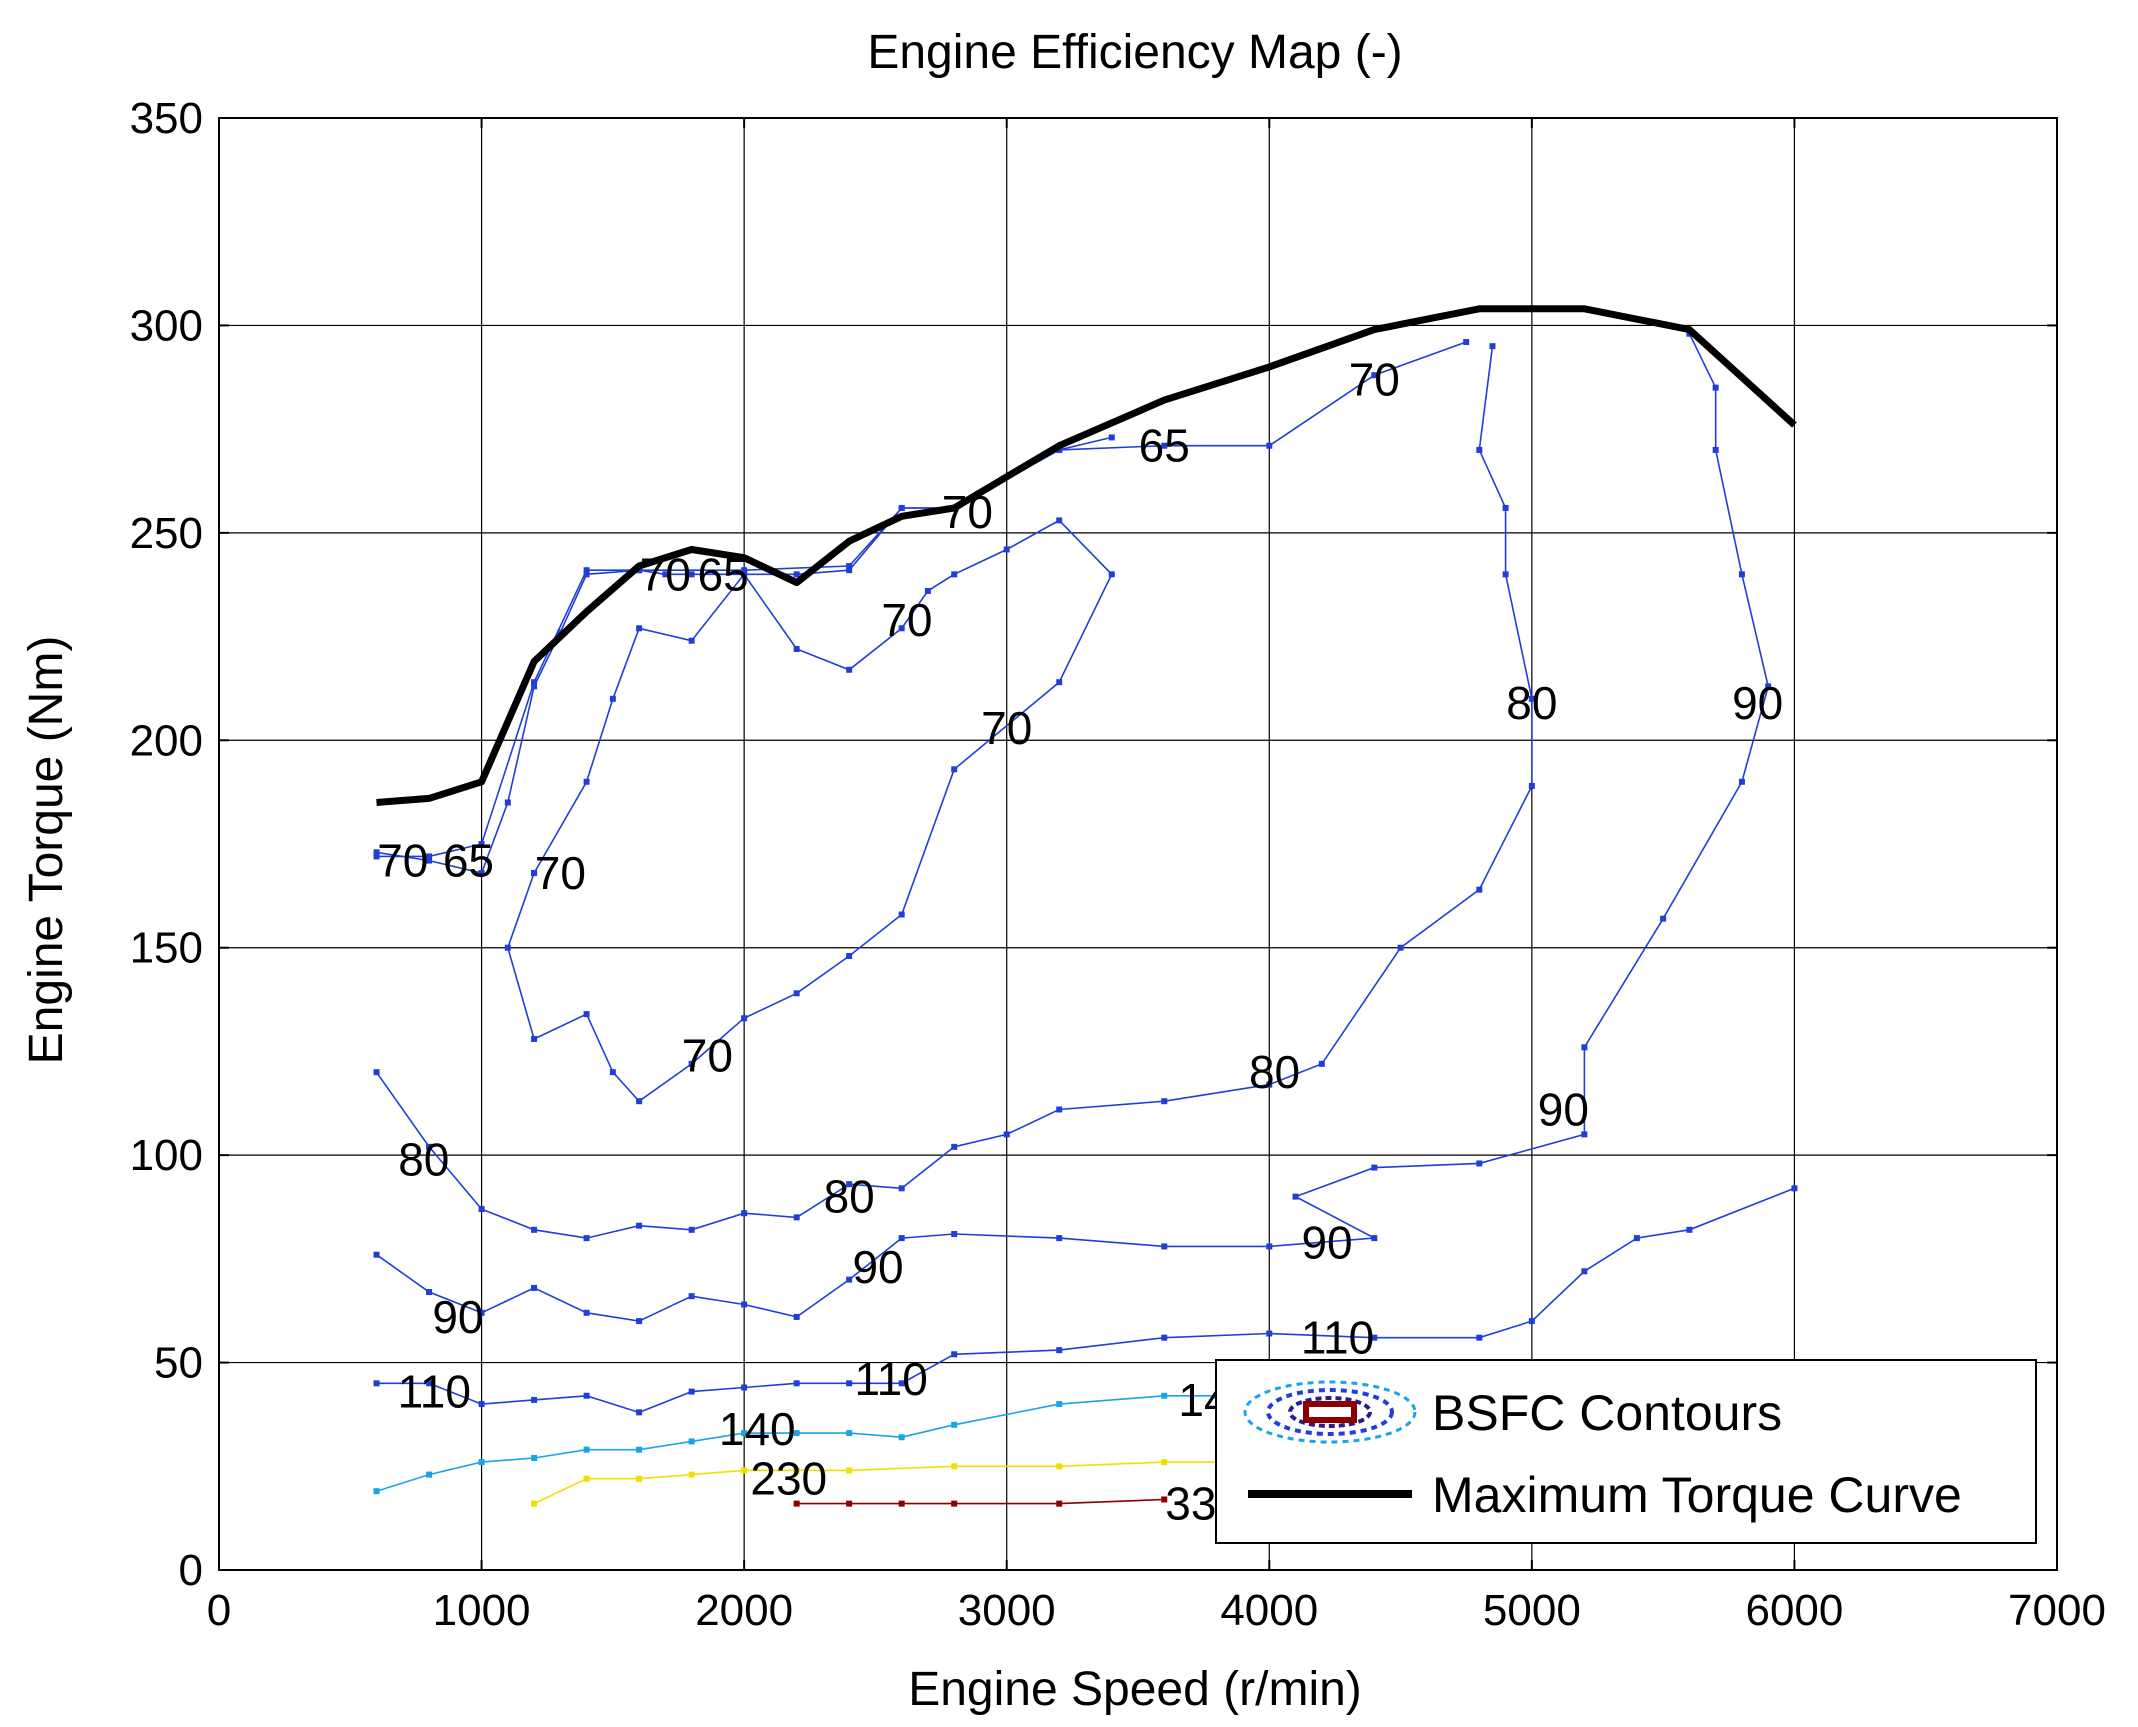  I want to click on y-tick-label: 300, so click(166, 325).